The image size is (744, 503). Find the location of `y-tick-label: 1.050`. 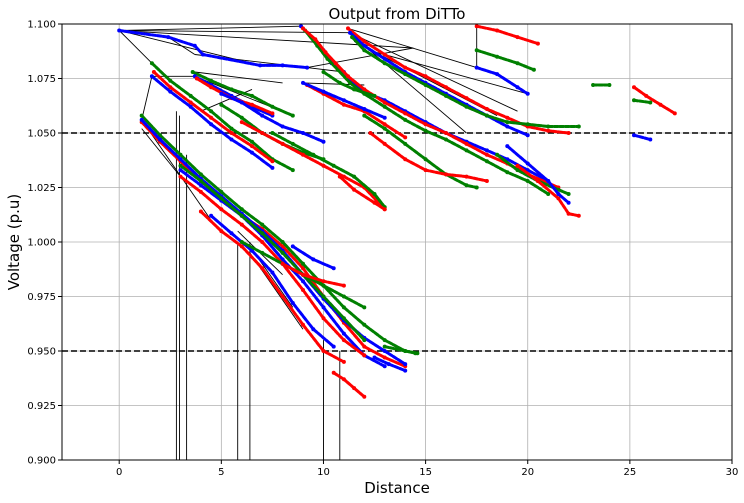

y-tick-label: 1.050 is located at coordinates (41, 134).